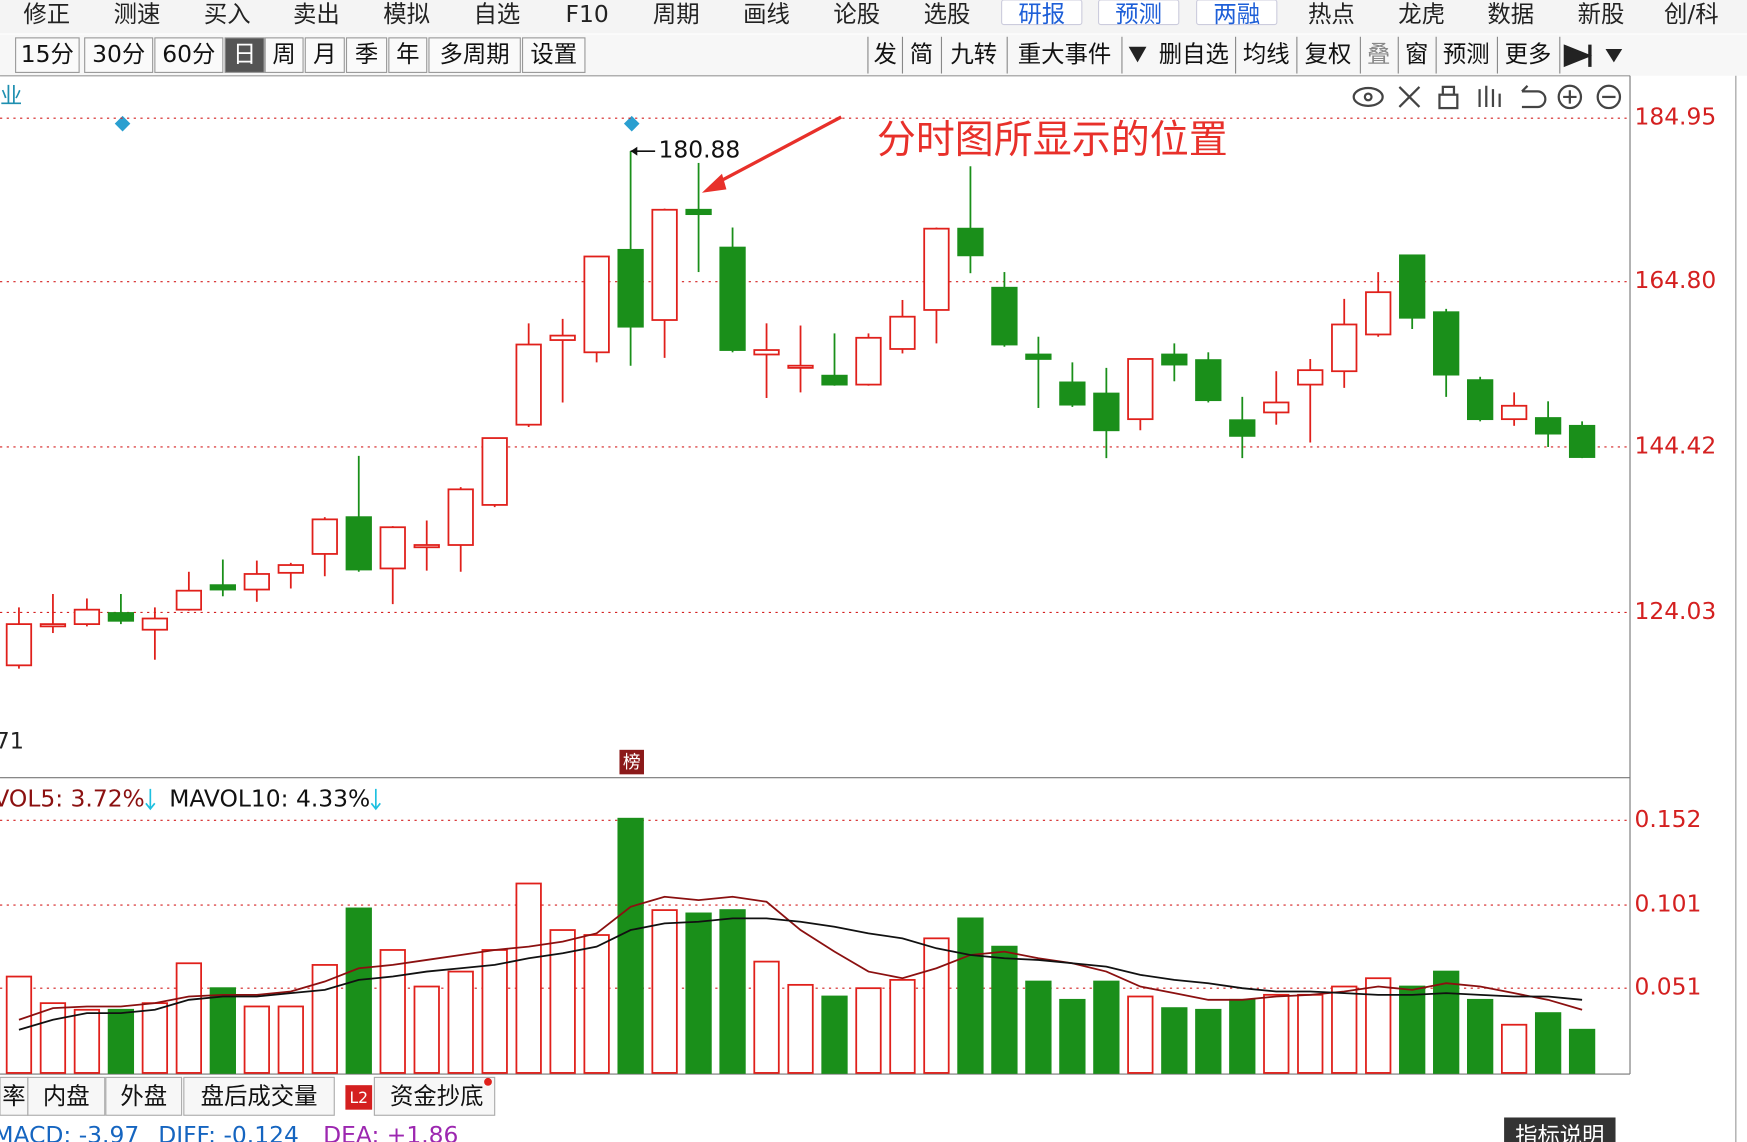 The image size is (1747, 1142). Describe the element at coordinates (1691, 14) in the screenshot. I see `menu-item: 创/科` at that location.